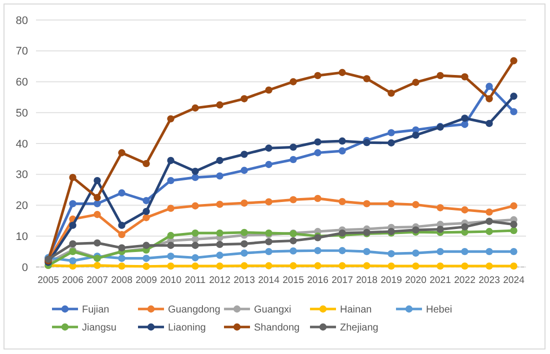 This screenshot has height=354, width=550. What do you see at coordinates (195, 280) in the screenshot?
I see `x-tick-label: 2011` at bounding box center [195, 280].